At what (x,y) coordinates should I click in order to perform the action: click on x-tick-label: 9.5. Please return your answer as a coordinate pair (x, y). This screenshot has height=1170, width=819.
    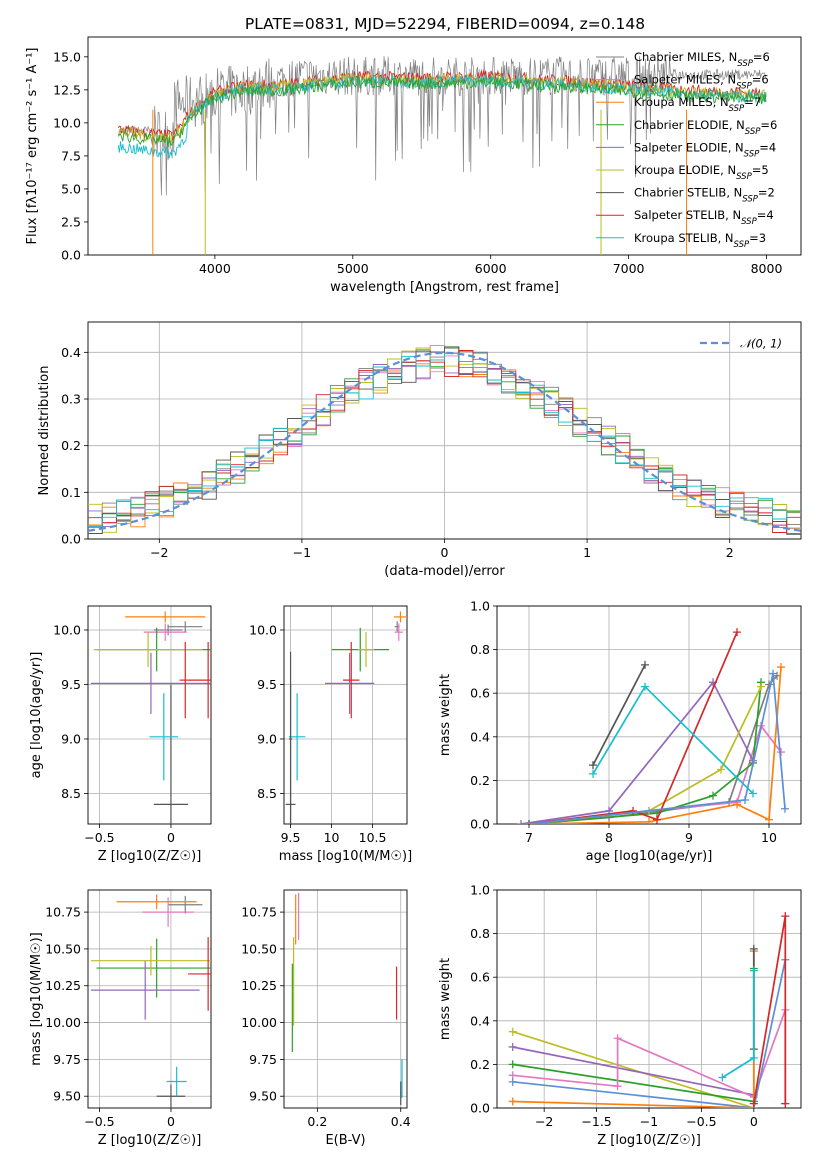
    Looking at the image, I should click on (291, 837).